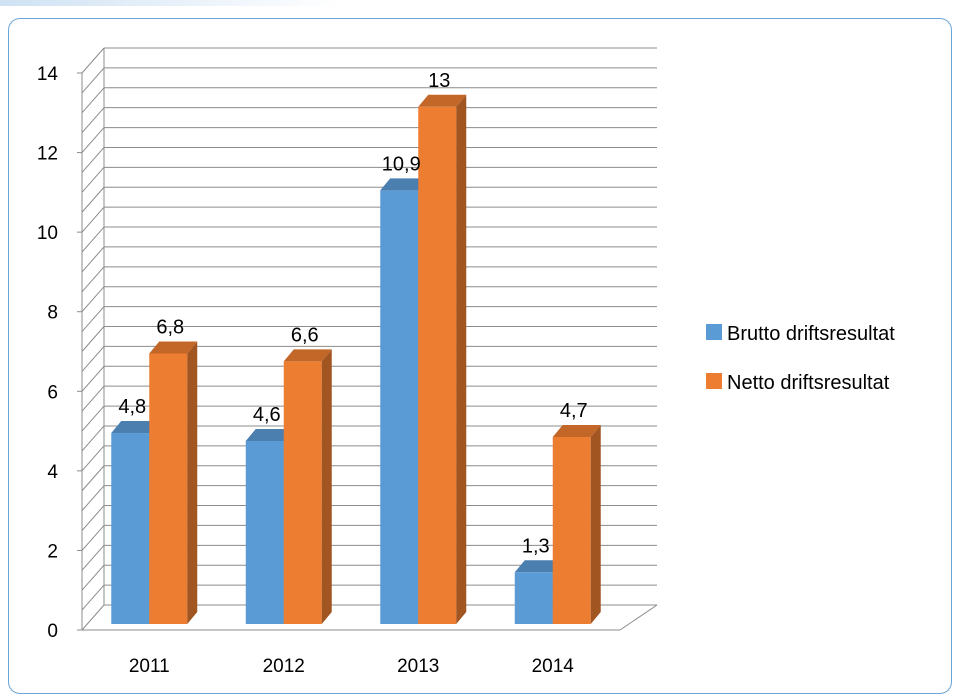 The image size is (960, 699). Describe the element at coordinates (267, 415) in the screenshot. I see `data-label: 4,6` at that location.